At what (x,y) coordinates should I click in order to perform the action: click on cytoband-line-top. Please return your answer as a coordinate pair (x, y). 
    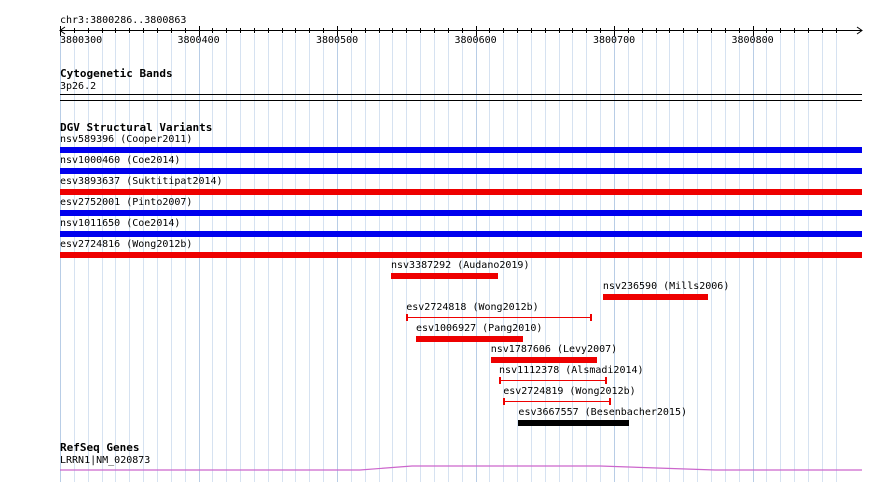
    Looking at the image, I should click on (461, 94).